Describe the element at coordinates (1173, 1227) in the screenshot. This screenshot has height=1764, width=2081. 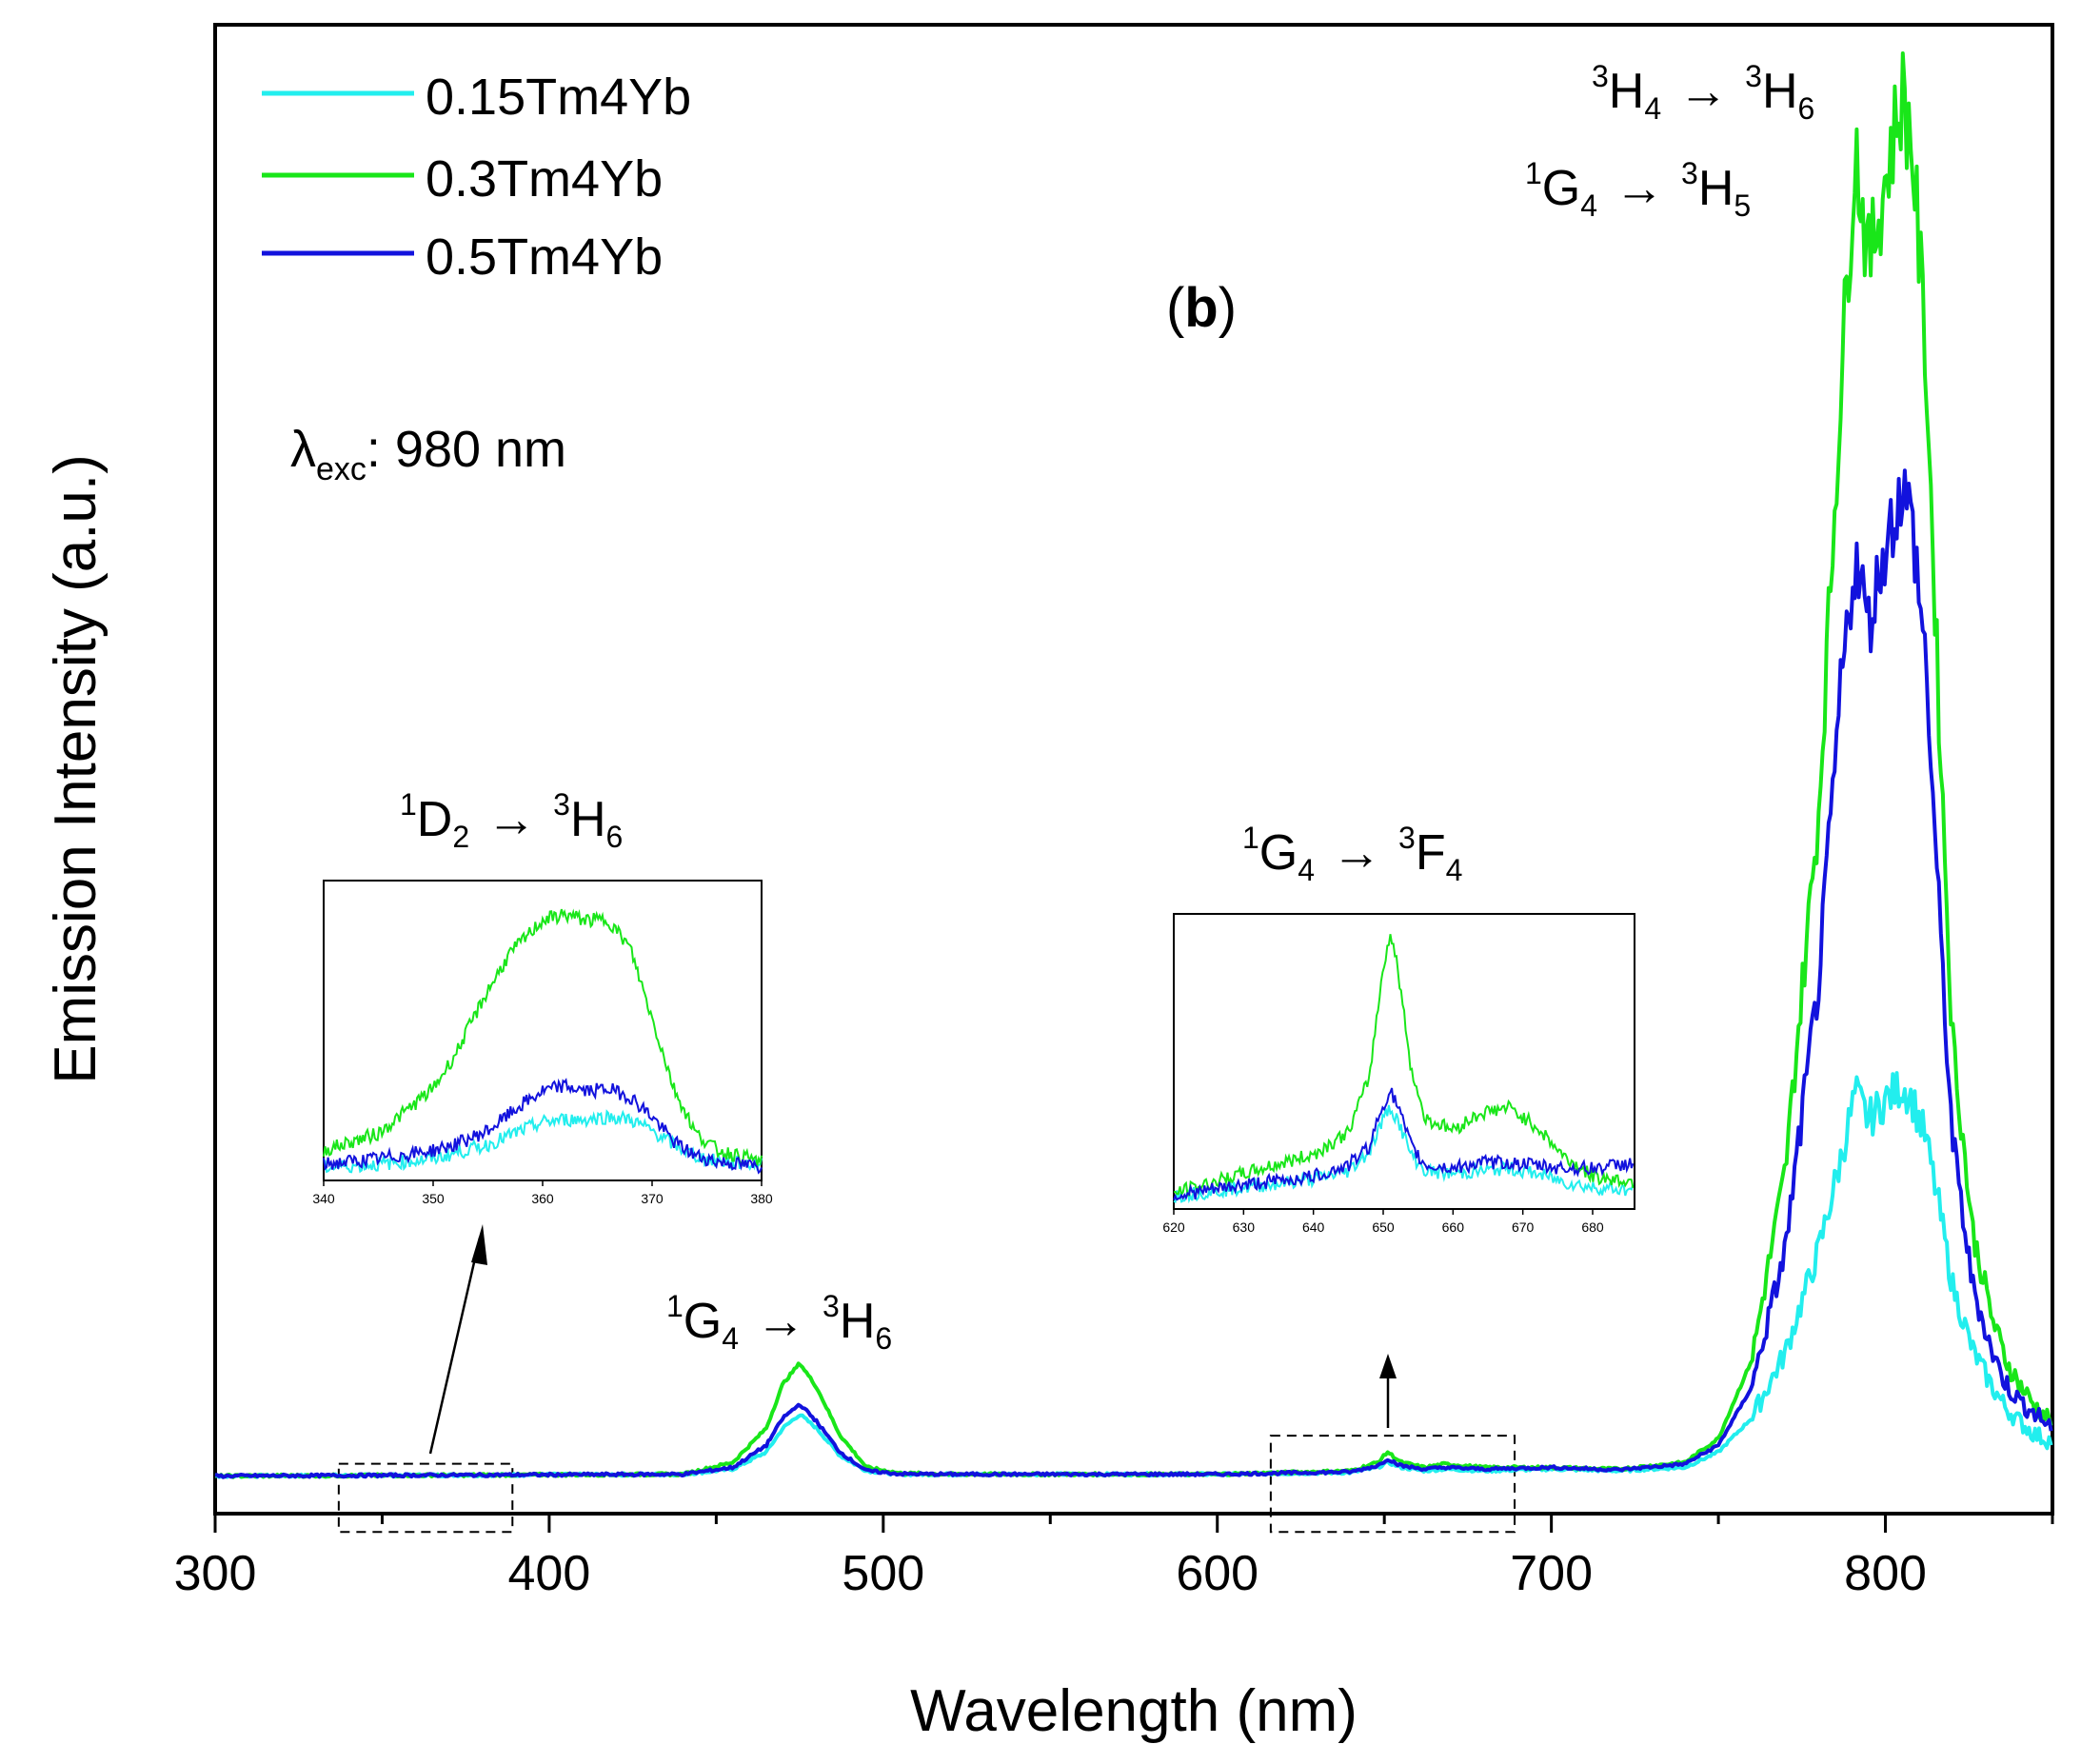
I see `inset-x-tick-label: 620` at that location.